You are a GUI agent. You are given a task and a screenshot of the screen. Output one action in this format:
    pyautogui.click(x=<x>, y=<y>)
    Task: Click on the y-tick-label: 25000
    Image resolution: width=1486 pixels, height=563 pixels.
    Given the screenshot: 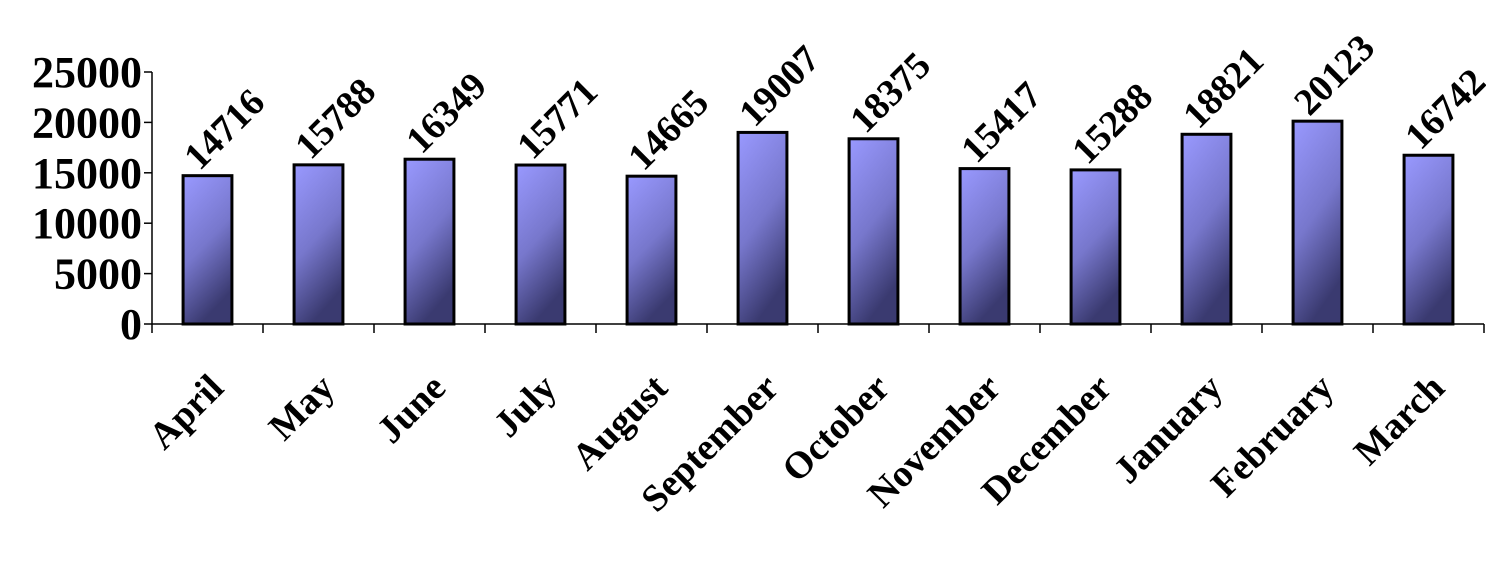 What is the action you would take?
    pyautogui.click(x=87, y=72)
    